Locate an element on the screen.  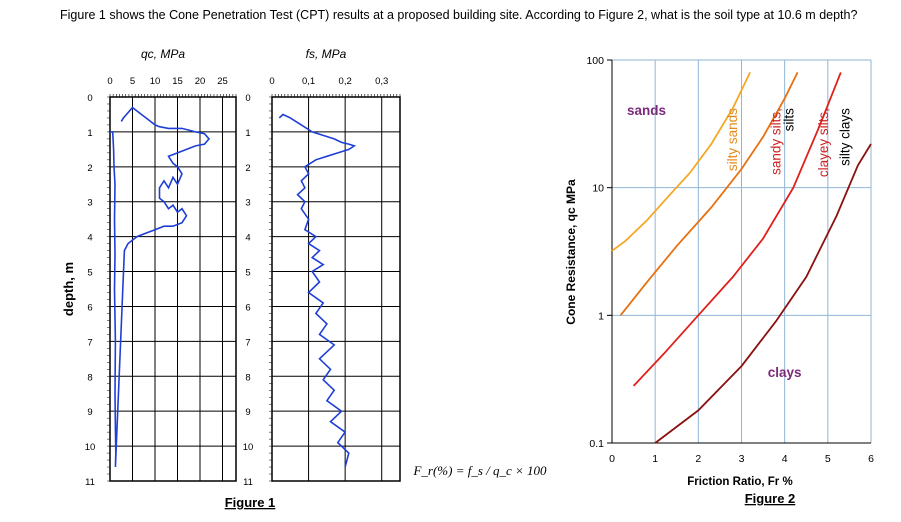
qc-title: qc, MPa is located at coordinates (163, 54).